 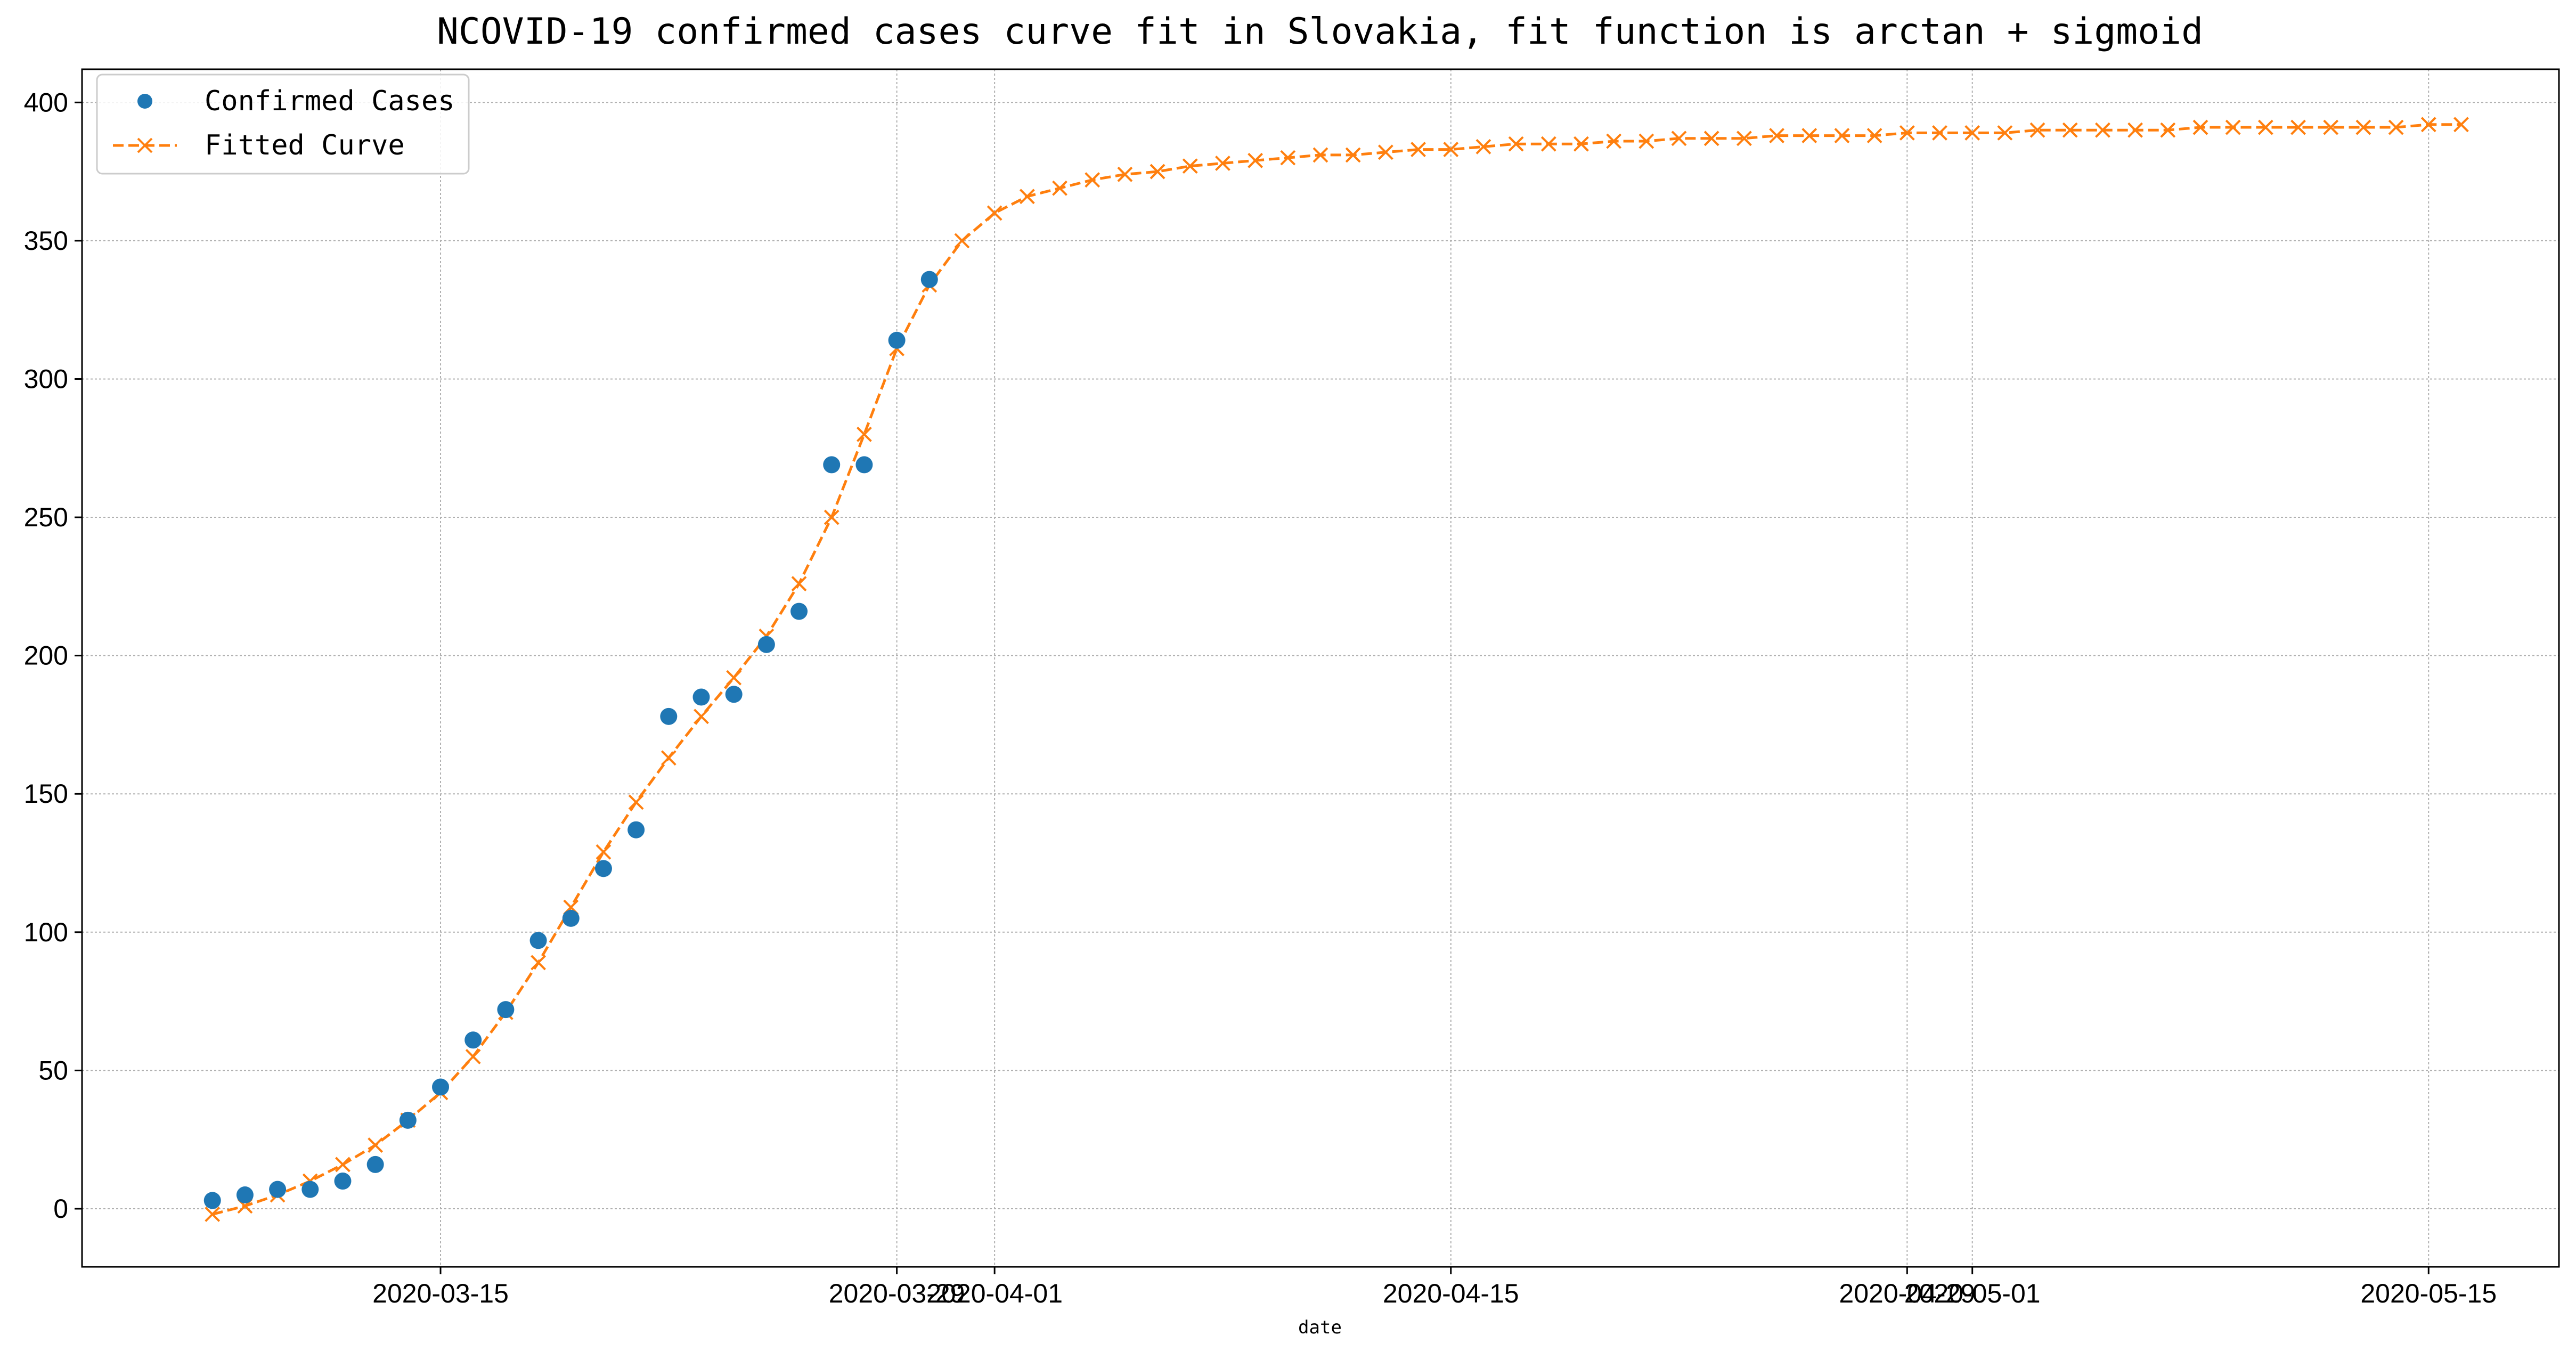 What do you see at coordinates (995, 1293) in the screenshot?
I see `x-tick-label: 2020-04-01` at bounding box center [995, 1293].